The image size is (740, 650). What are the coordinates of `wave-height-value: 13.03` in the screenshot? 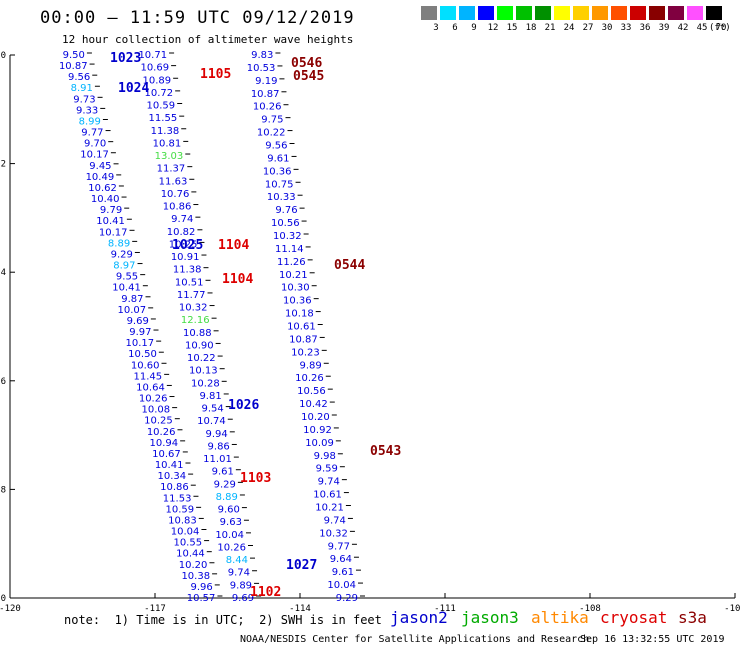 It's located at (169, 156).